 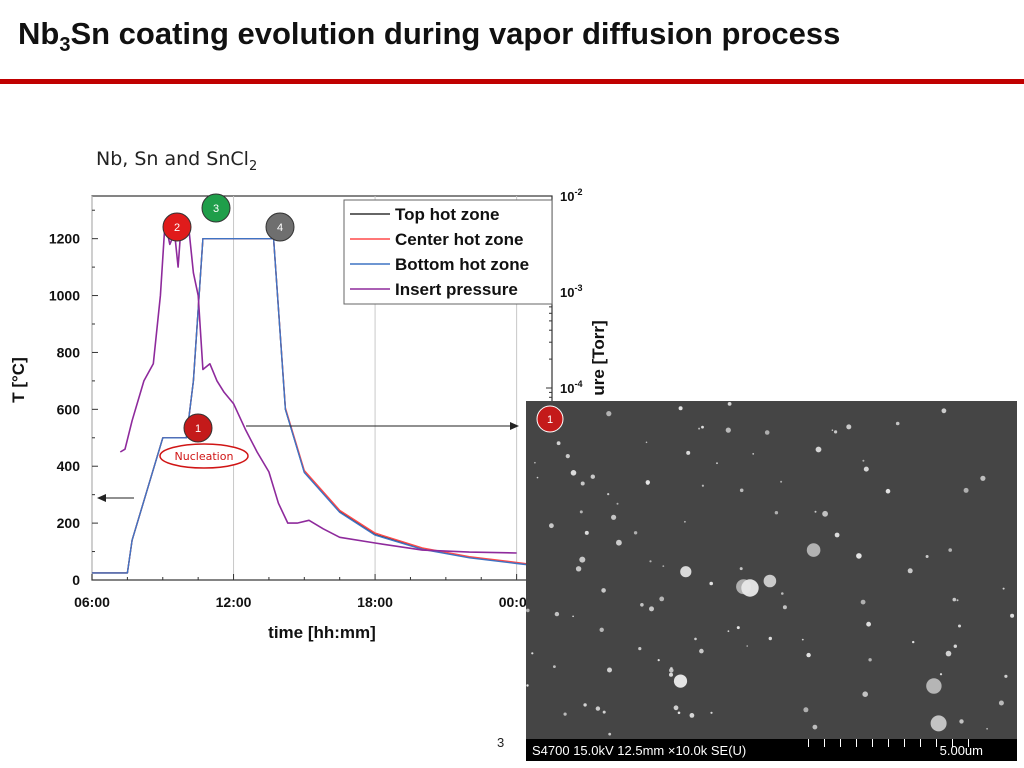 What do you see at coordinates (447, 214) in the screenshot?
I see `legend-entry: Top hot zone` at bounding box center [447, 214].